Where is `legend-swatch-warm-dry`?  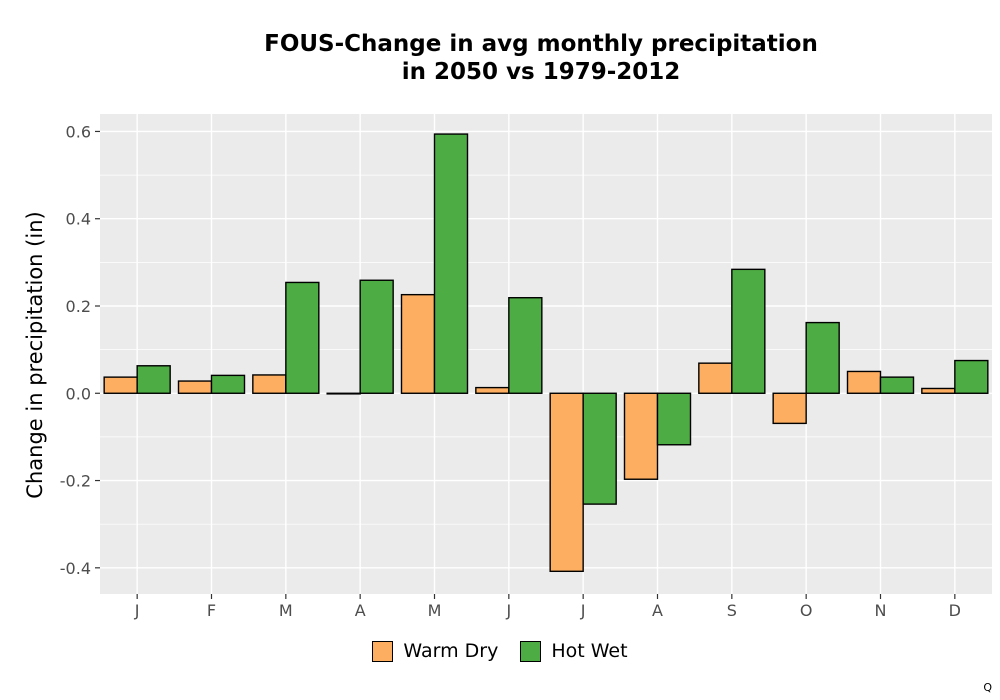 legend-swatch-warm-dry is located at coordinates (383, 651).